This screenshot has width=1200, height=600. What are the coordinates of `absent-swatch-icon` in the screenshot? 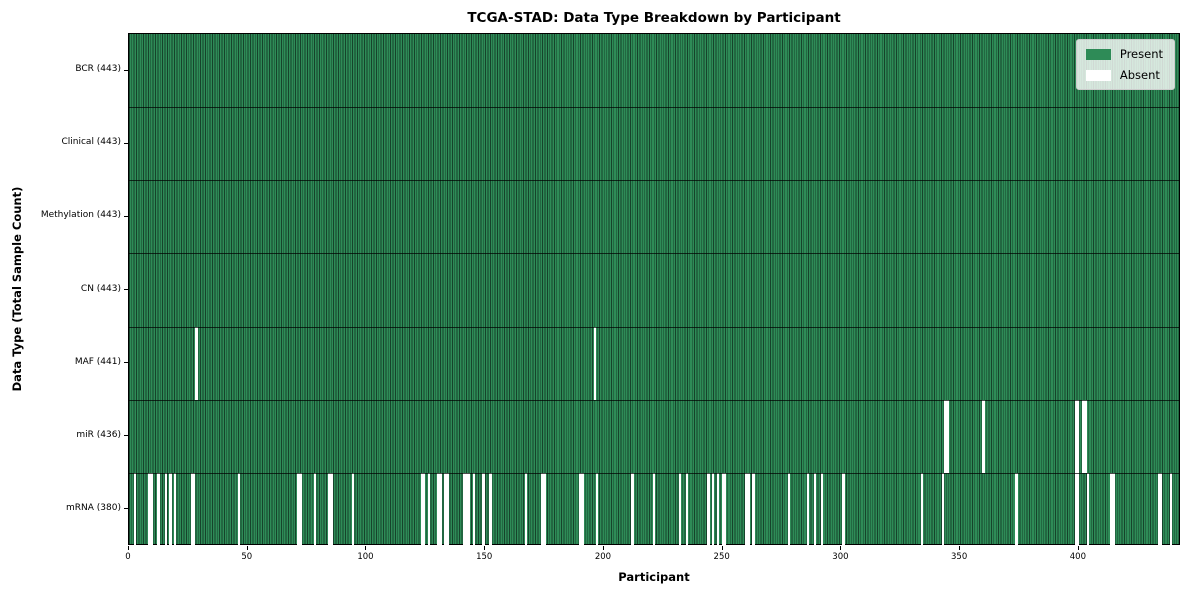 It's located at (1098, 75).